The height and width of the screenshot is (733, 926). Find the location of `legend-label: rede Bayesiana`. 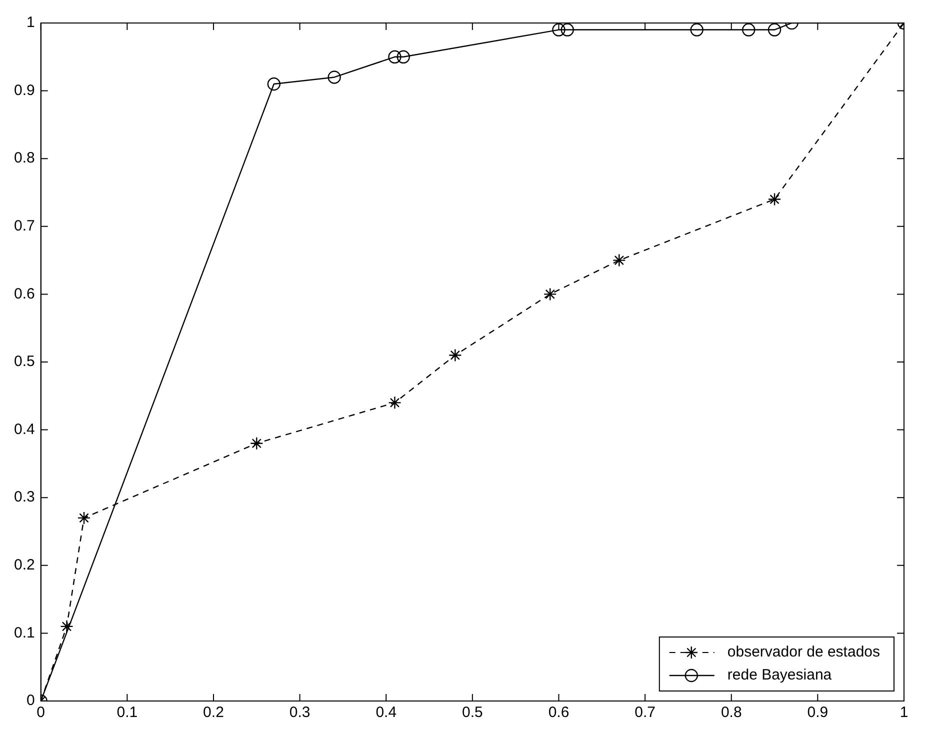

legend-label: rede Bayesiana is located at coordinates (779, 675).